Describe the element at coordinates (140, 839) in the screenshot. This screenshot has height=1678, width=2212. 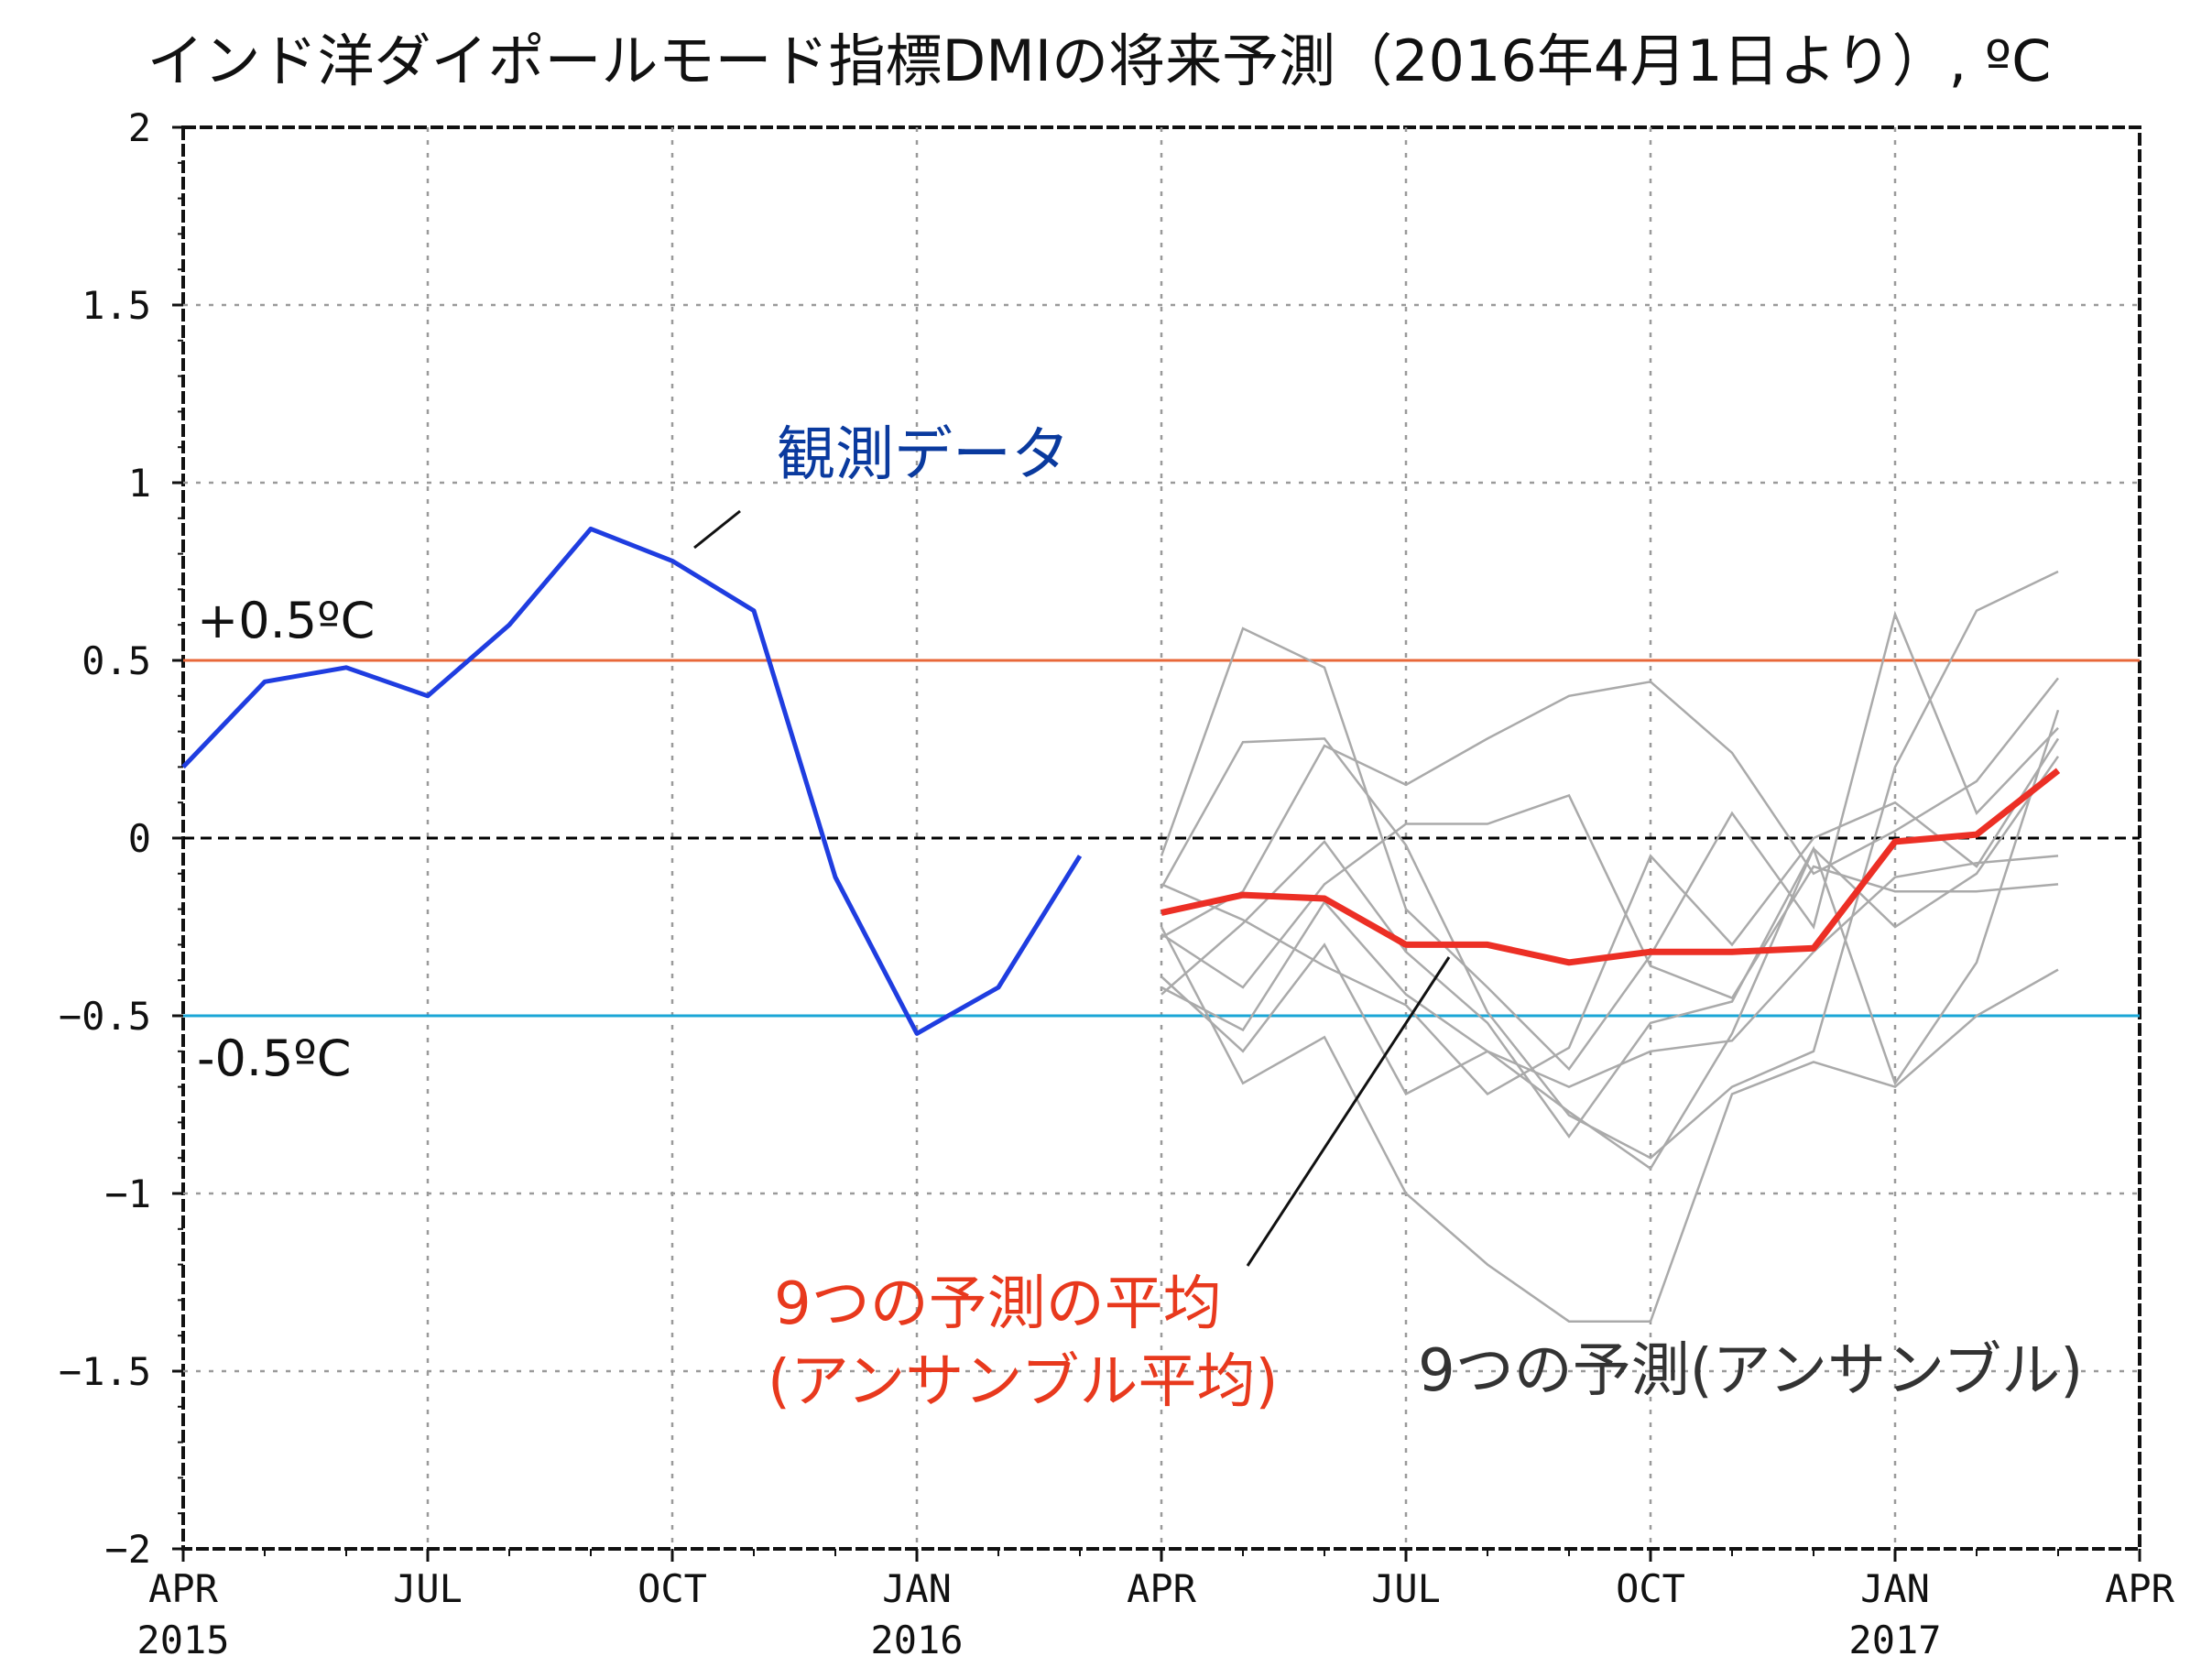
I see `y-tick-label: 0` at that location.